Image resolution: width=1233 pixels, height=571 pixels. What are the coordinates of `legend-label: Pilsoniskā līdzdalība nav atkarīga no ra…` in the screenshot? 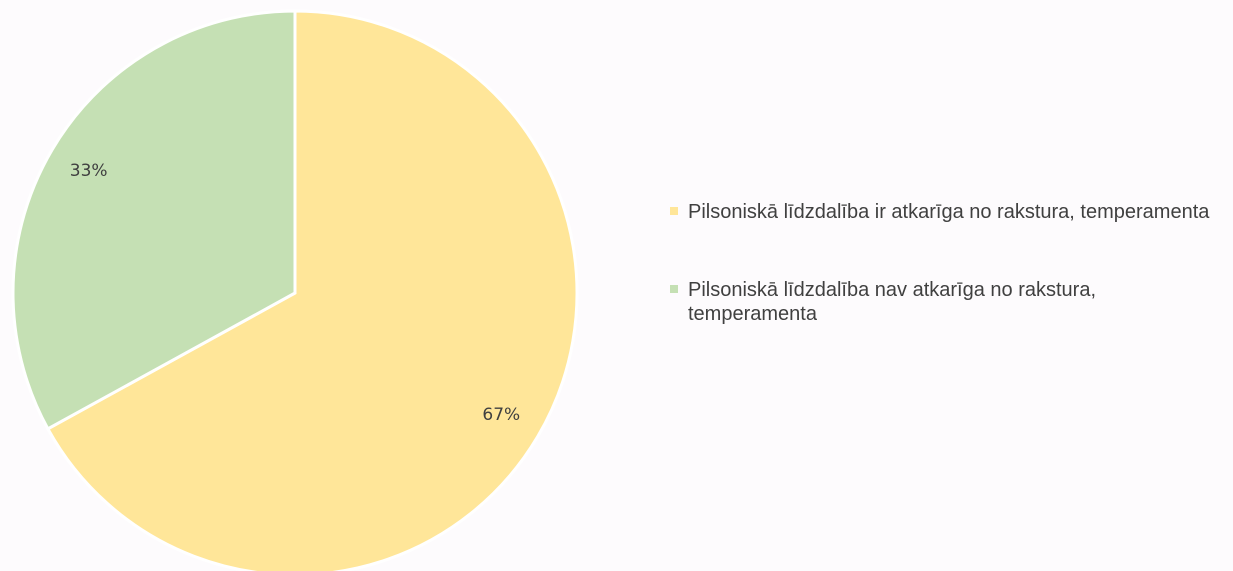 It's located at (892, 302).